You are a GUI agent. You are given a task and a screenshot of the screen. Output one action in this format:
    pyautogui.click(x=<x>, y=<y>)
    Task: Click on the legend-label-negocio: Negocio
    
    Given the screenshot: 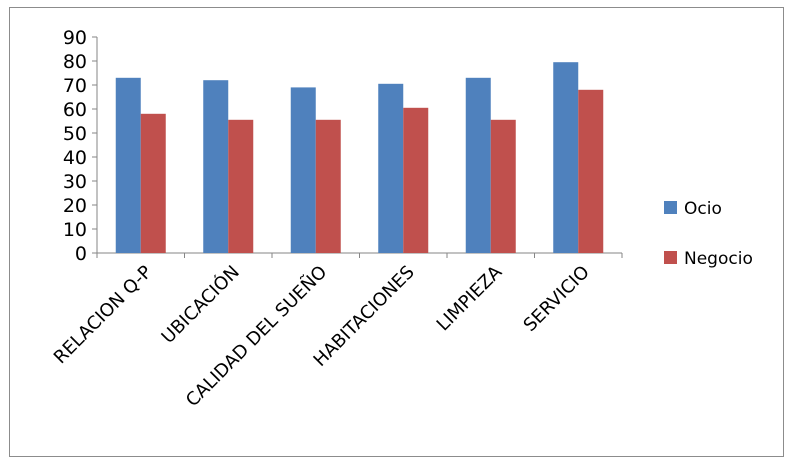 What is the action you would take?
    pyautogui.click(x=718, y=259)
    